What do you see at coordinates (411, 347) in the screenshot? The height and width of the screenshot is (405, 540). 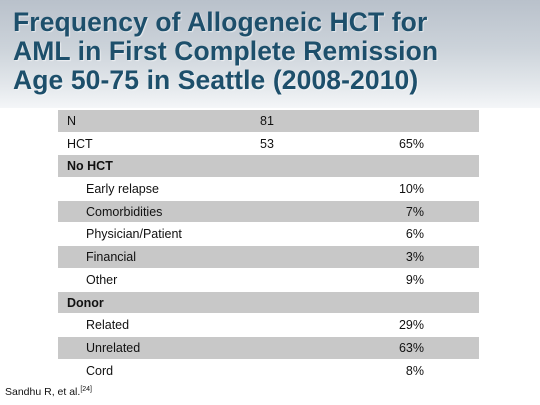 I see `percent-cell: 63%` at bounding box center [411, 347].